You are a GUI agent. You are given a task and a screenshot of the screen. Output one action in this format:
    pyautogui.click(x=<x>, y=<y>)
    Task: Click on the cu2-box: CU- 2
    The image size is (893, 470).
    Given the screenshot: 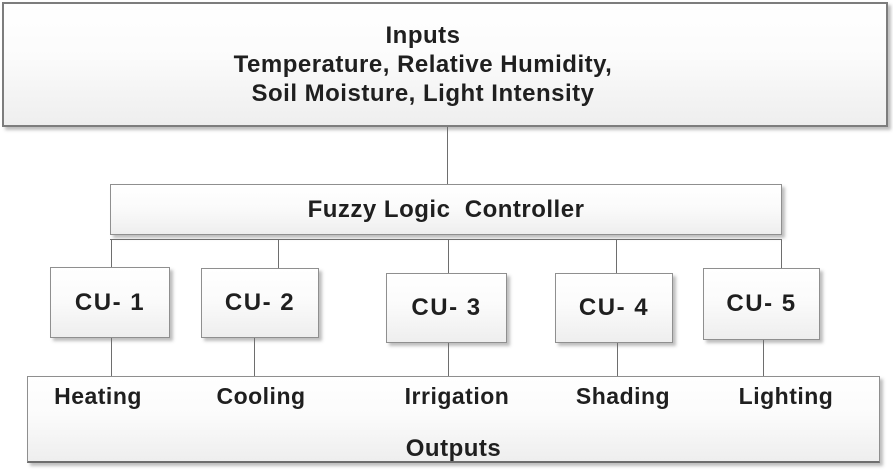 What is the action you would take?
    pyautogui.click(x=260, y=303)
    